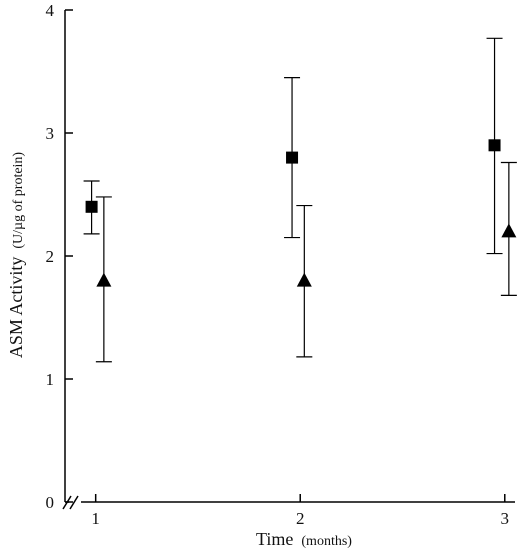 This screenshot has height=553, width=520. Describe the element at coordinates (74, 502) in the screenshot. I see `x-axis-break-mark` at that location.